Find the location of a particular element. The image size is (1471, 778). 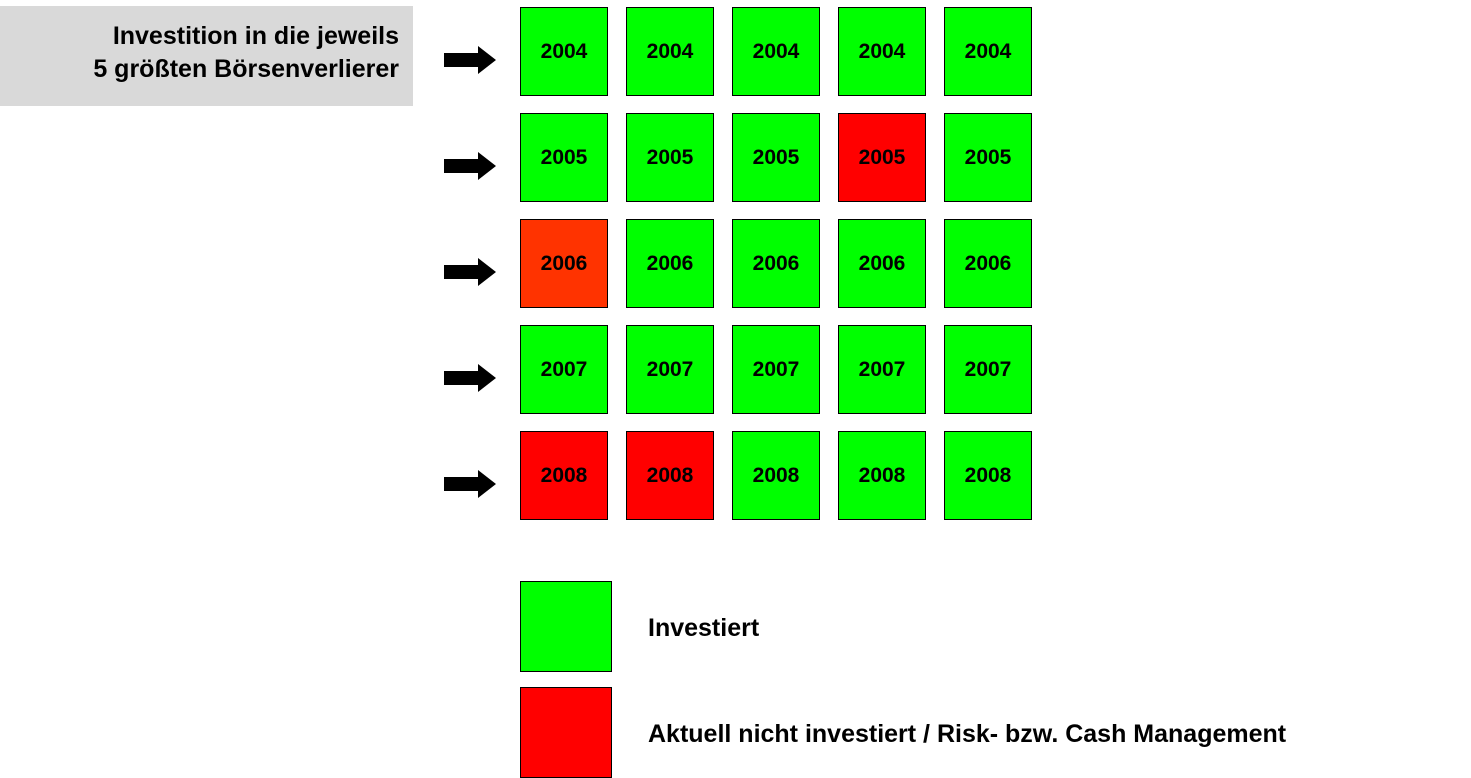

title-line-2: 5 größten Börsenverlierer is located at coordinates (246, 69).